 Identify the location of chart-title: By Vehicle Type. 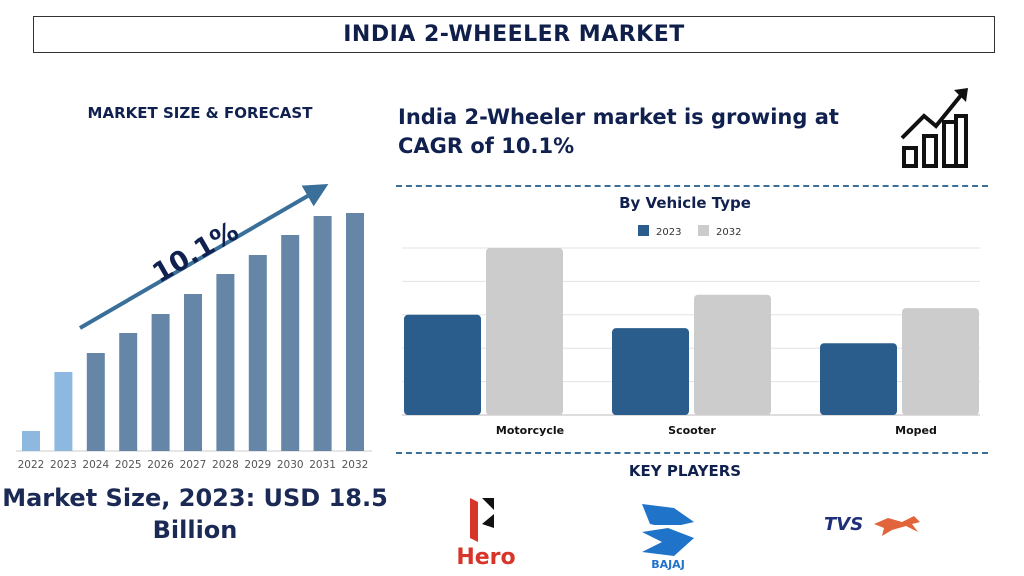
(685, 203).